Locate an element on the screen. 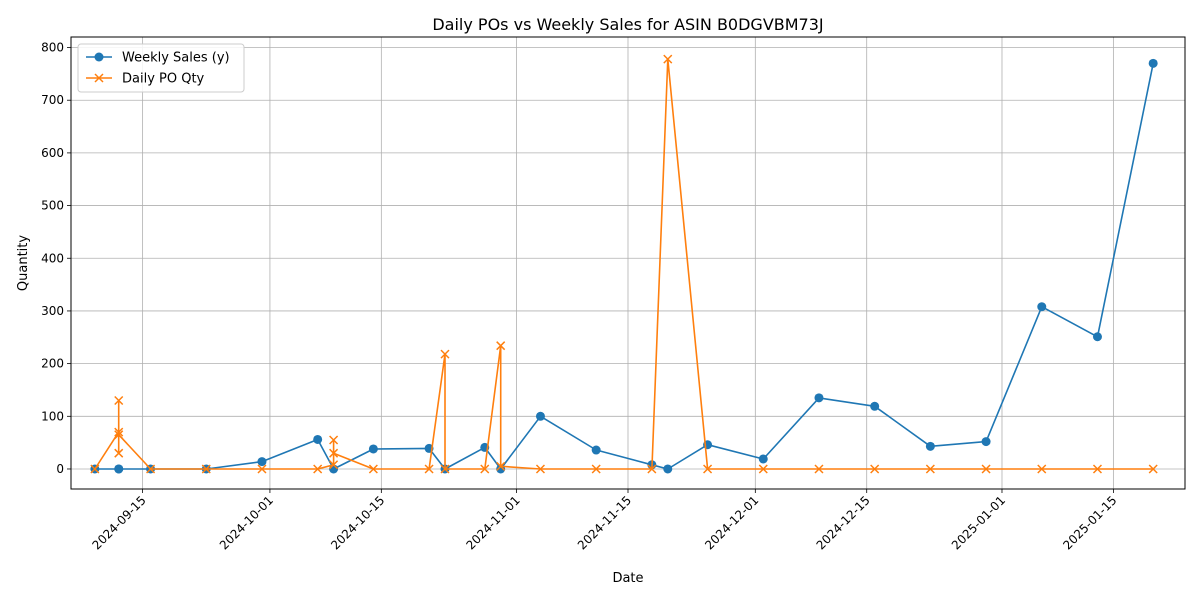  x-tick-label: 2024-09-15 is located at coordinates (119, 522).